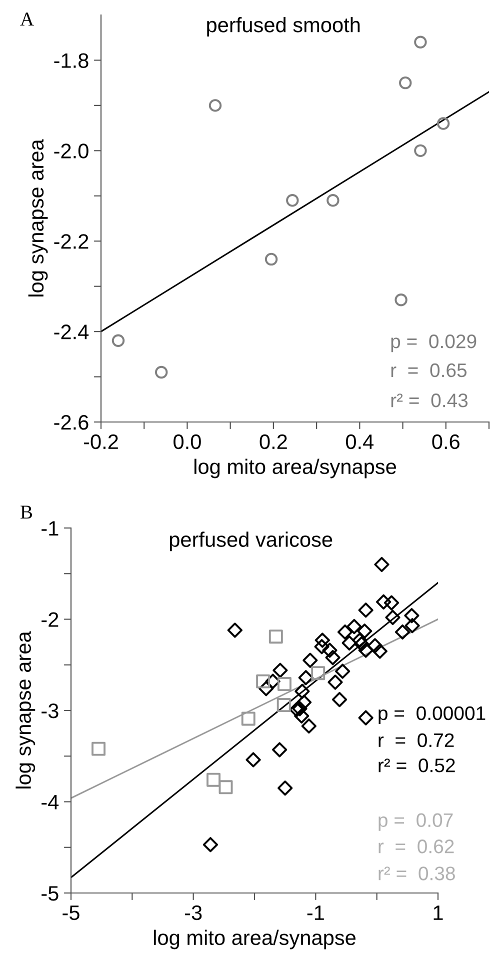 This screenshot has height=957, width=496. Describe the element at coordinates (50, 528) in the screenshot. I see `y-tick-label: -1` at that location.